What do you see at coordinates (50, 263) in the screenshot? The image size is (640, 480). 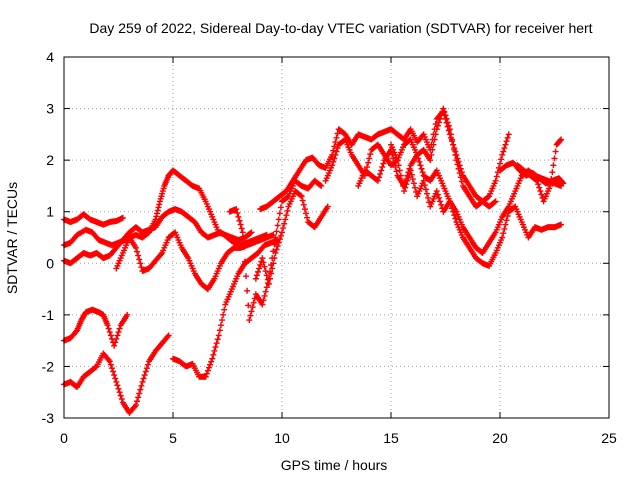 I see `y-tick-label: 0` at bounding box center [50, 263].